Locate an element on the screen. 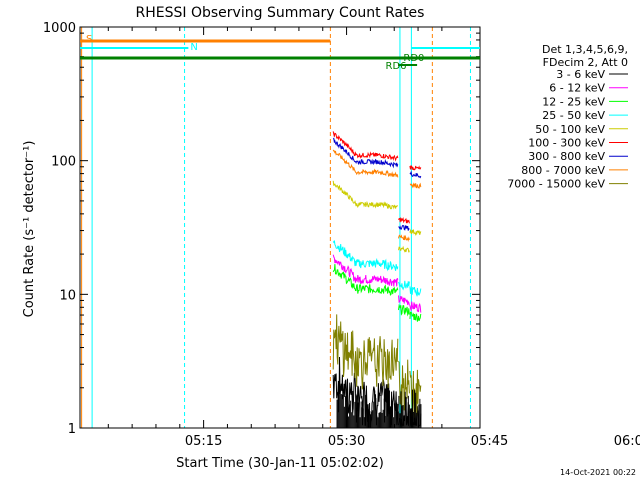 The height and width of the screenshot is (480, 640). legend-label: 3 - 6 keV is located at coordinates (580, 74).